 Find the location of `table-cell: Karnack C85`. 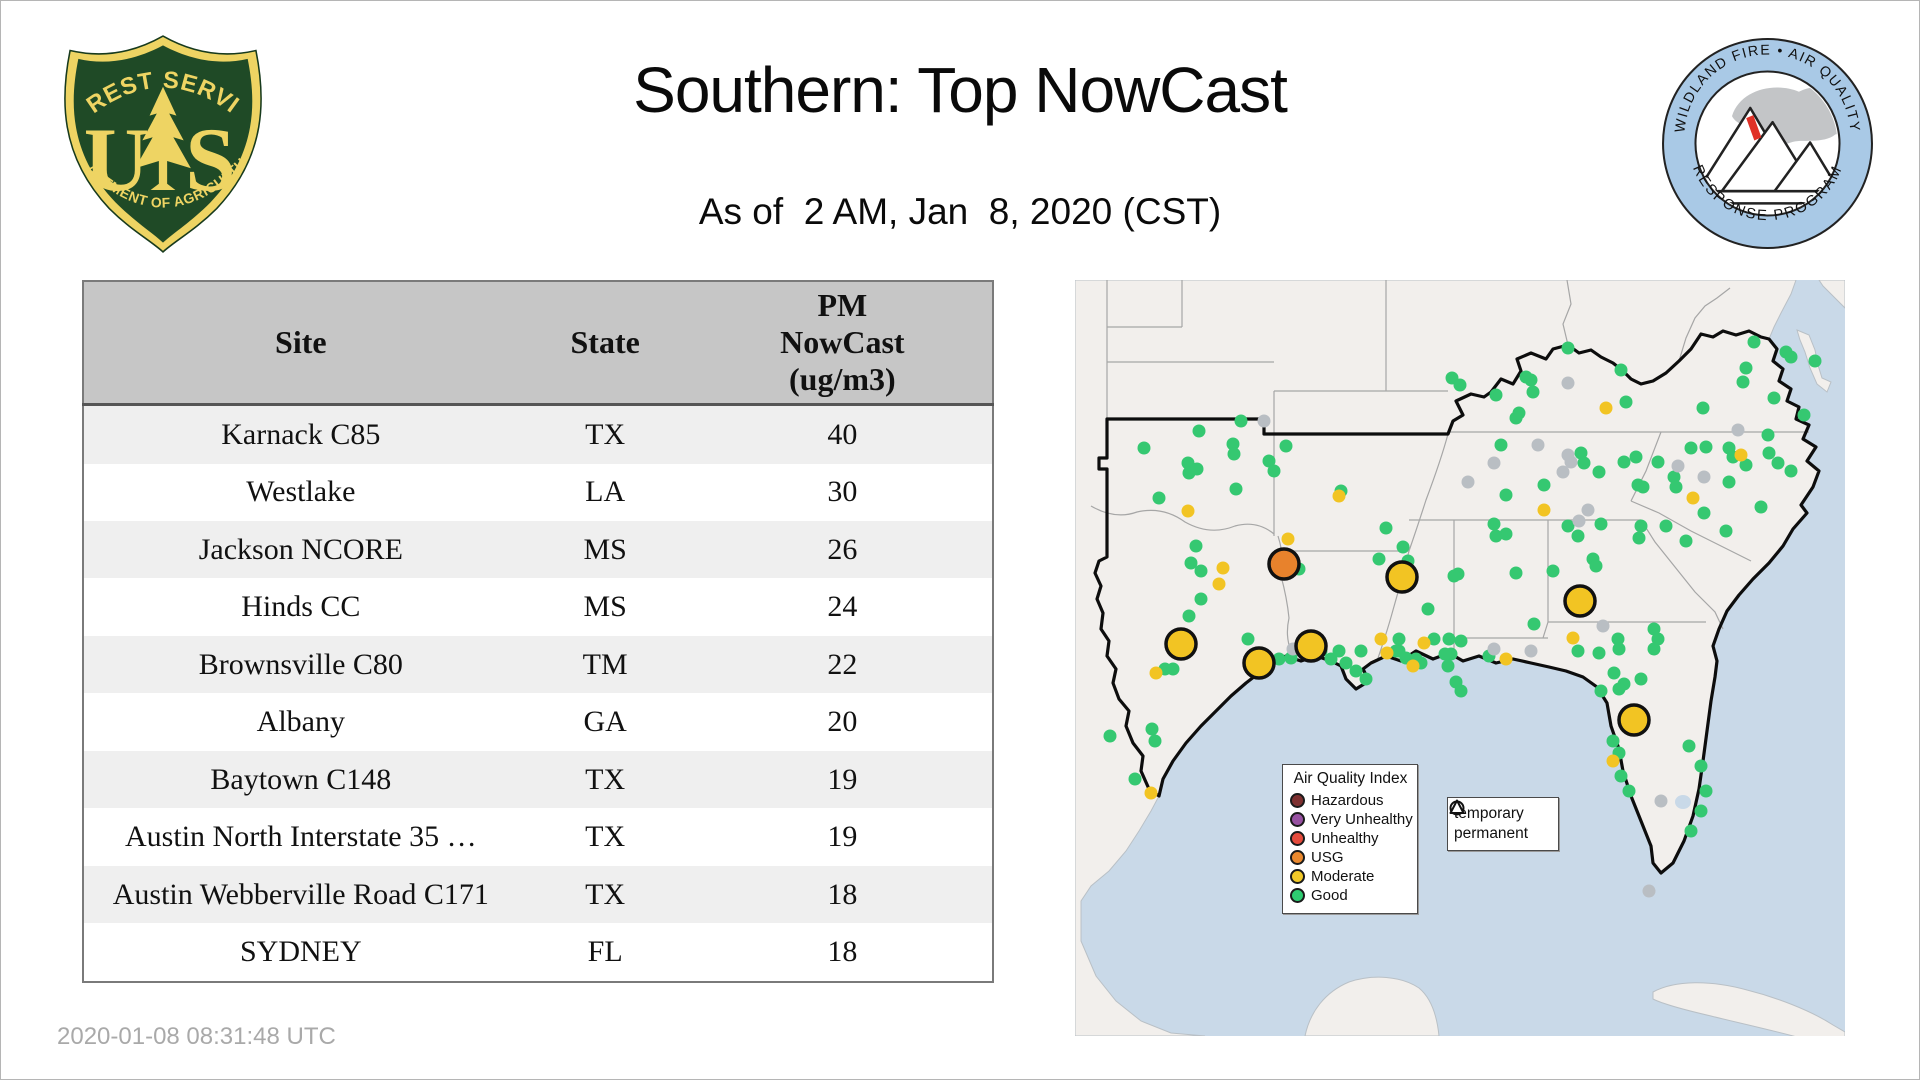

table-cell: Karnack C85 is located at coordinates (301, 434).